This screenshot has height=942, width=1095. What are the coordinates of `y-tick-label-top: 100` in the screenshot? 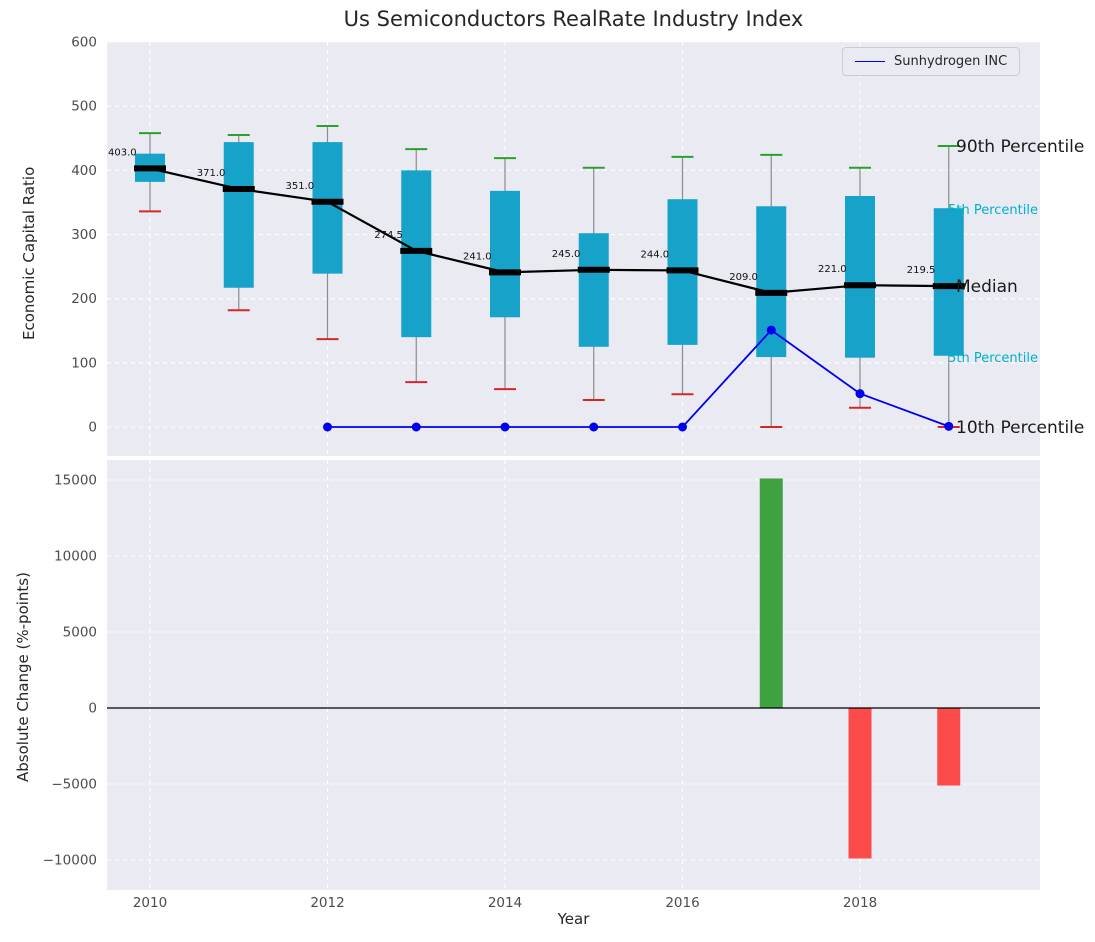 It's located at (84, 363).